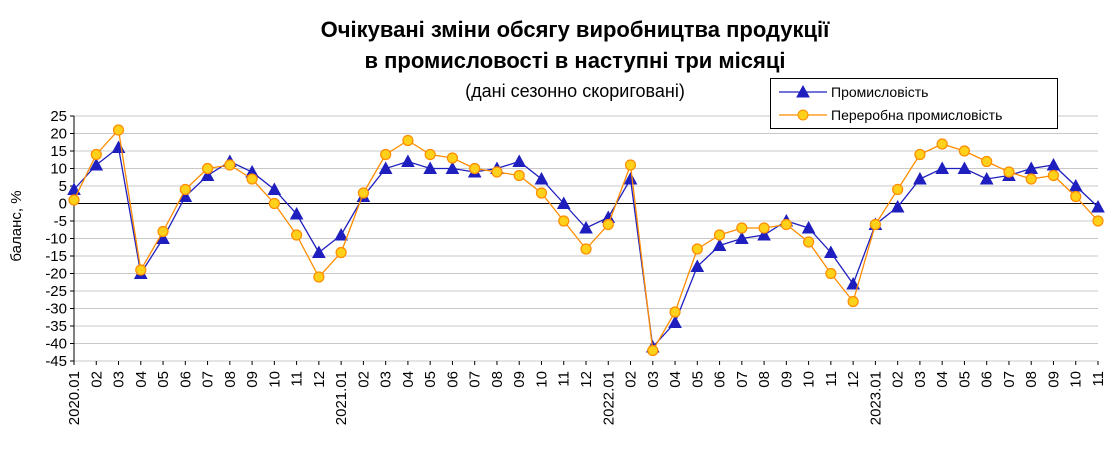  What do you see at coordinates (880, 92) in the screenshot?
I see `legend-label-industry: Промисловість` at bounding box center [880, 92].